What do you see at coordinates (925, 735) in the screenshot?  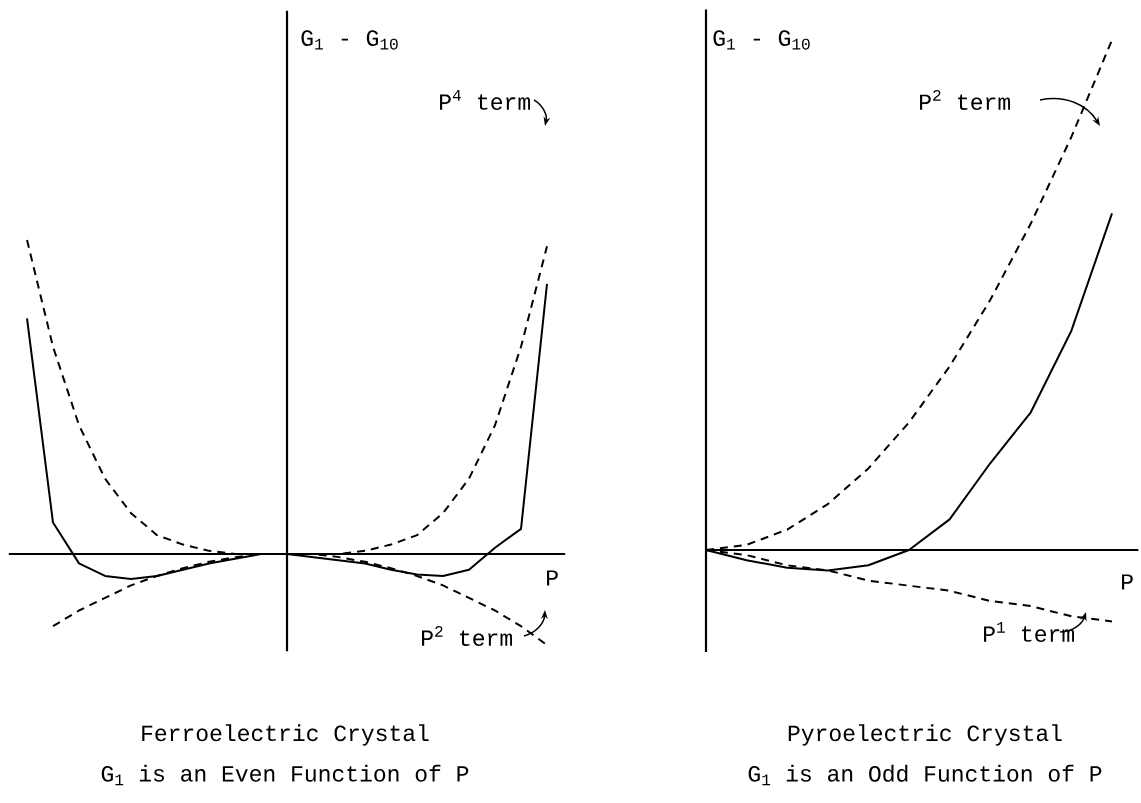 I see `text: Pyroelectric Crystal` at bounding box center [925, 735].